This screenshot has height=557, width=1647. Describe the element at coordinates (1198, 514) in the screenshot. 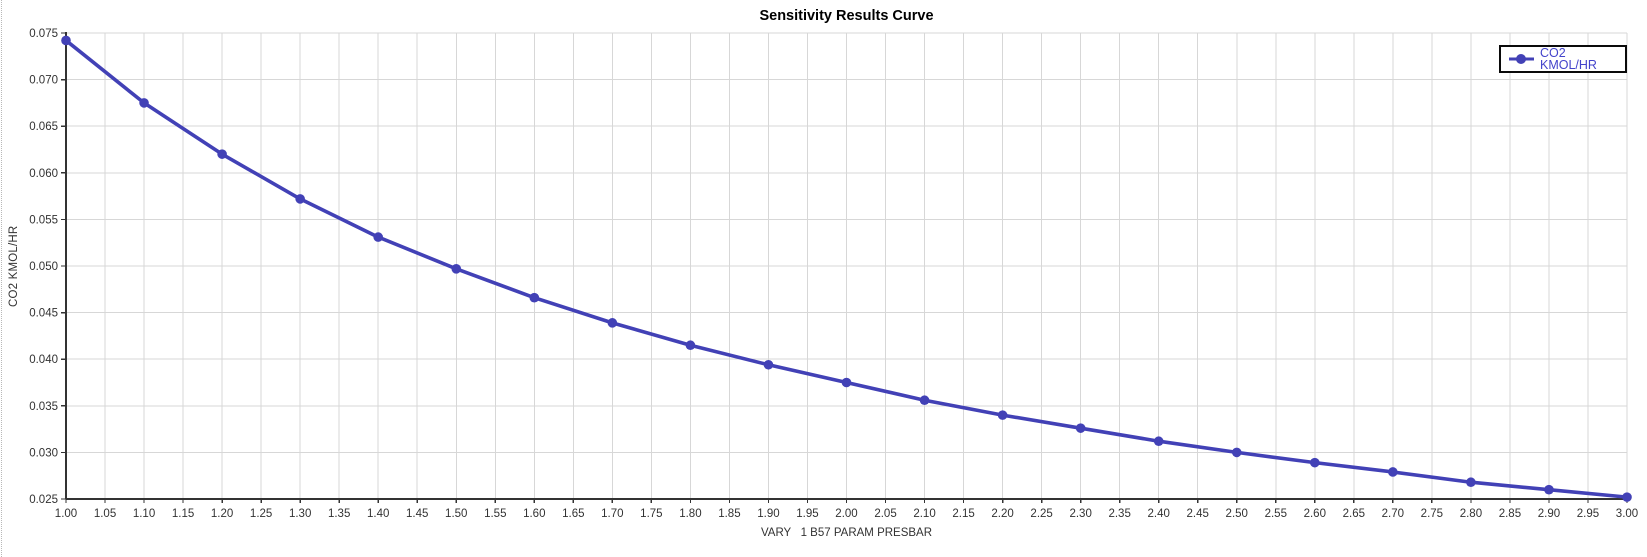

I see `x-tick-label: 2.45` at that location.